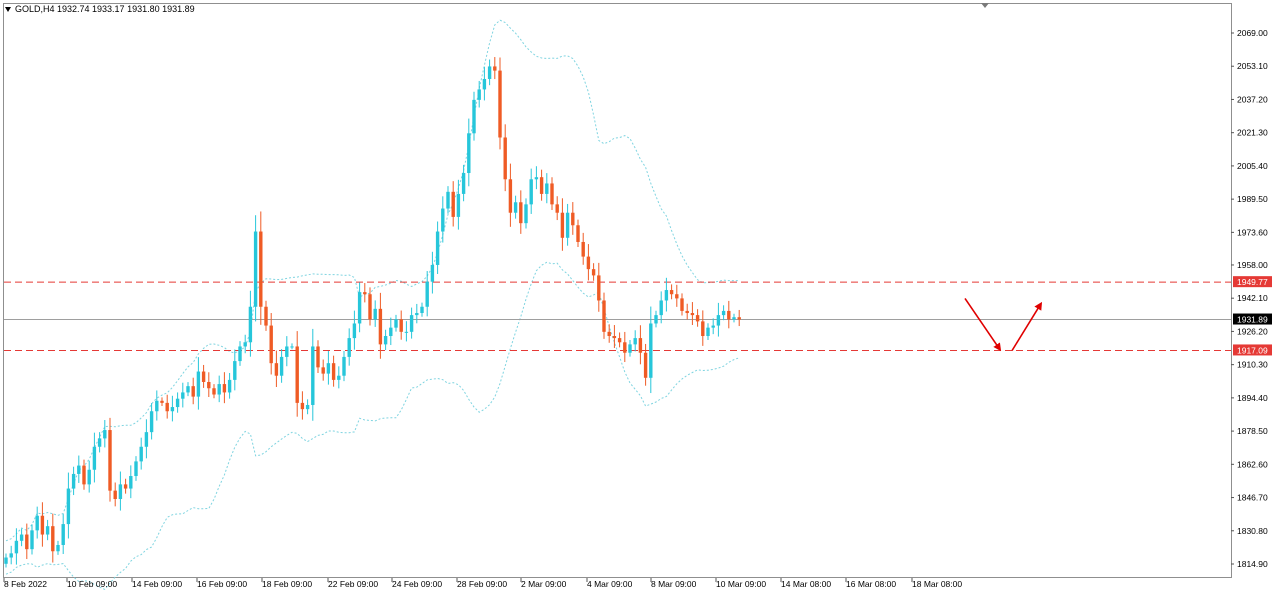 The image size is (1280, 593). What do you see at coordinates (1252, 66) in the screenshot?
I see `y-tick-label: 2053.10` at bounding box center [1252, 66].